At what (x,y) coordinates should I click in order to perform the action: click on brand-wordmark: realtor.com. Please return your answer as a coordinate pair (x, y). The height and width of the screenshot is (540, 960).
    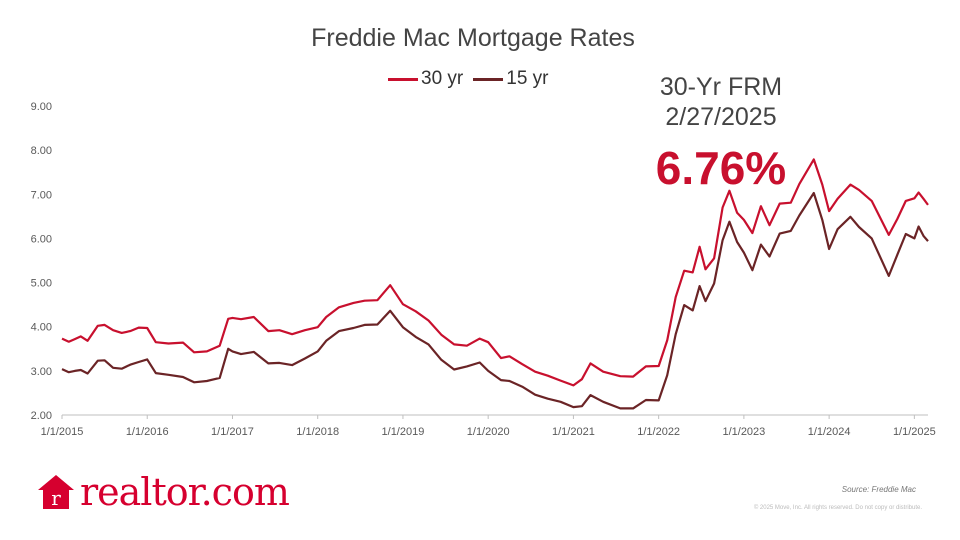
    Looking at the image, I should click on (185, 492).